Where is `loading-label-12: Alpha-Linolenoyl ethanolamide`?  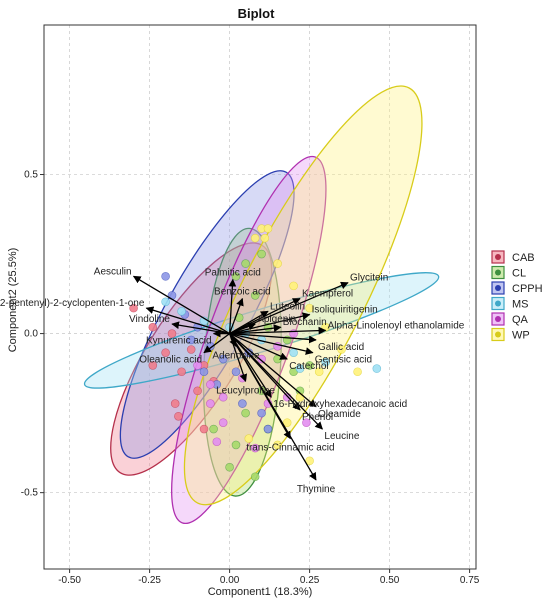
loading-label-12: Alpha-Linolenoyl ethanolamide is located at coordinates (396, 325).